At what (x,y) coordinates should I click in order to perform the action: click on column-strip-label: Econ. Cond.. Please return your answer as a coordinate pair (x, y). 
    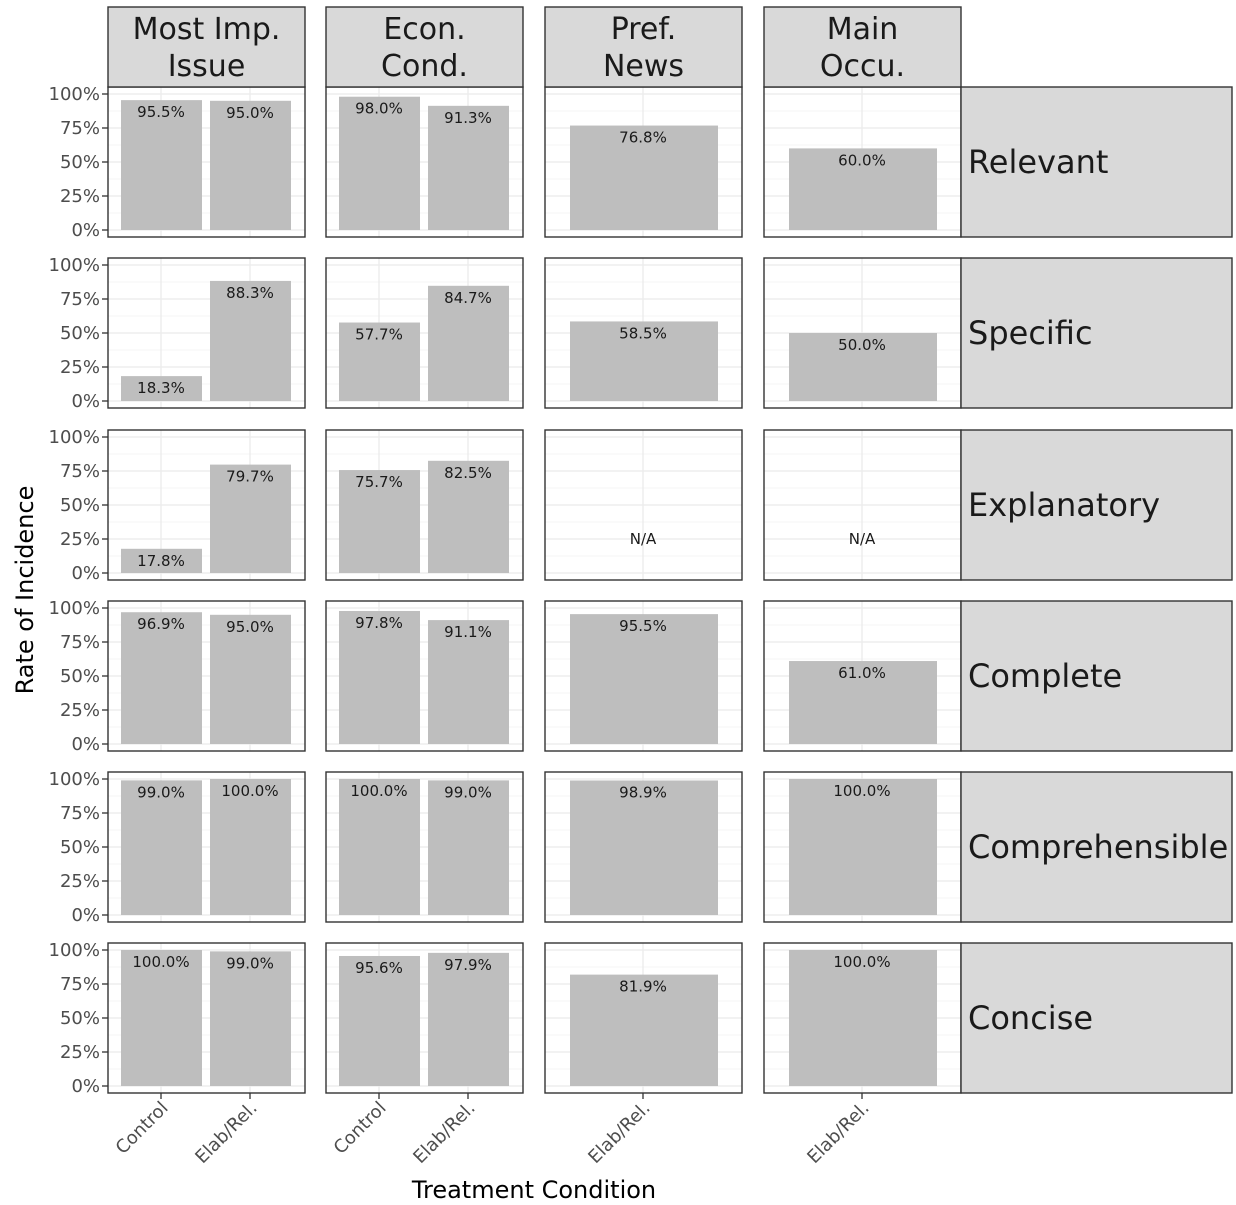
    Looking at the image, I should click on (424, 48).